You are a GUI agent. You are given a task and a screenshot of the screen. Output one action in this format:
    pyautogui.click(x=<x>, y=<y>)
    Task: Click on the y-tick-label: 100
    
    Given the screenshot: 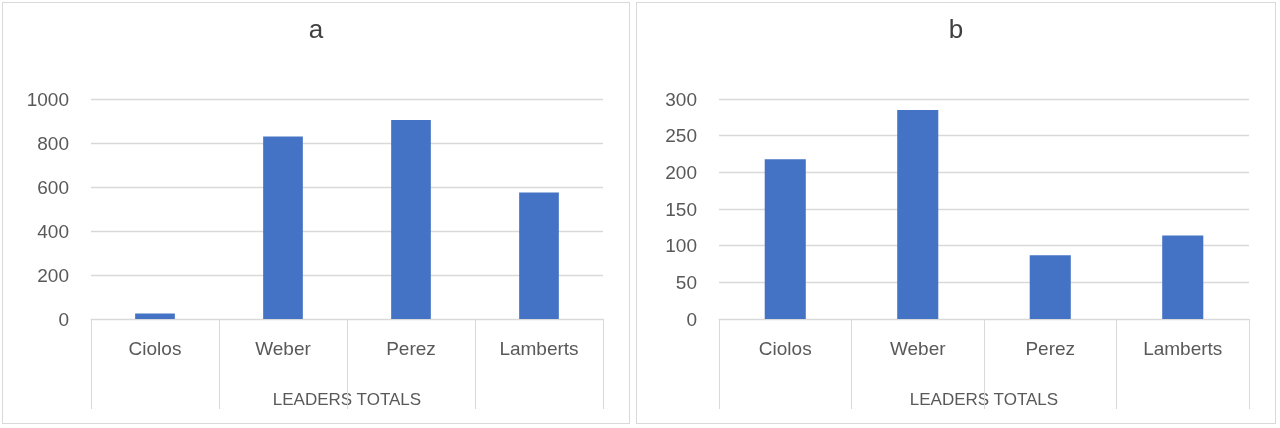 What is the action you would take?
    pyautogui.click(x=681, y=246)
    